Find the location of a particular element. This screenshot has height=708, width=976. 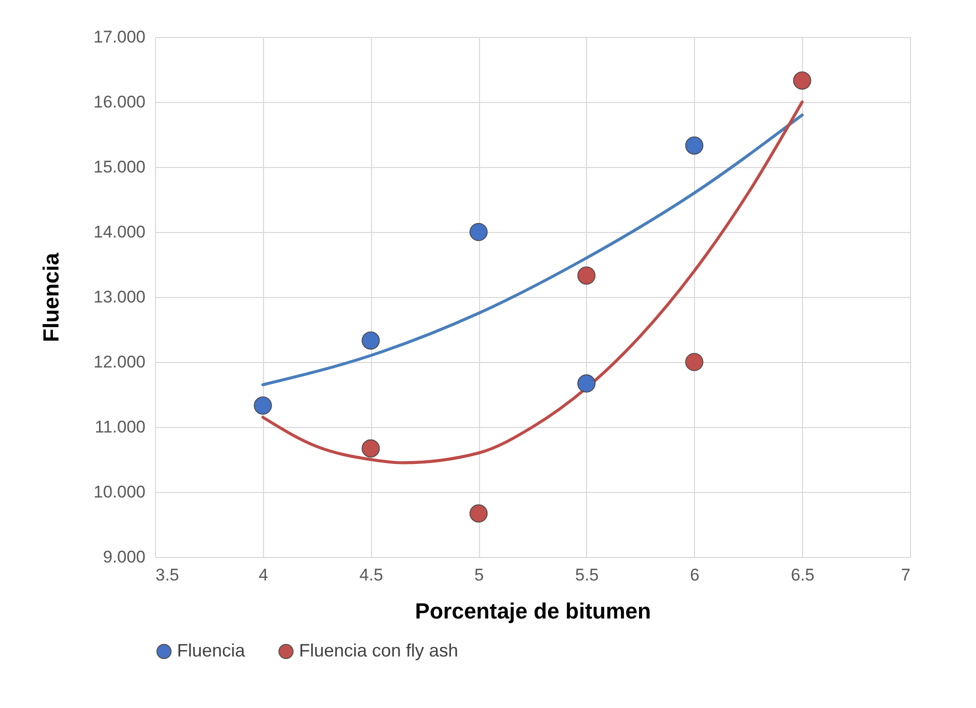

y-tick-label: 12.000 is located at coordinates (120, 362).